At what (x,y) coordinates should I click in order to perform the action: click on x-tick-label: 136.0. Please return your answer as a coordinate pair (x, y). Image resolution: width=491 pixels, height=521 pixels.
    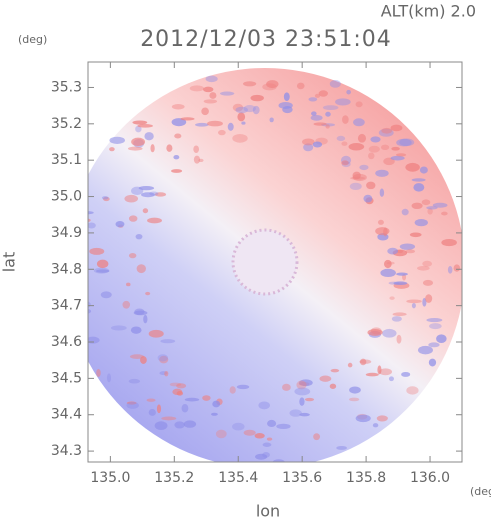
    Looking at the image, I should click on (430, 478).